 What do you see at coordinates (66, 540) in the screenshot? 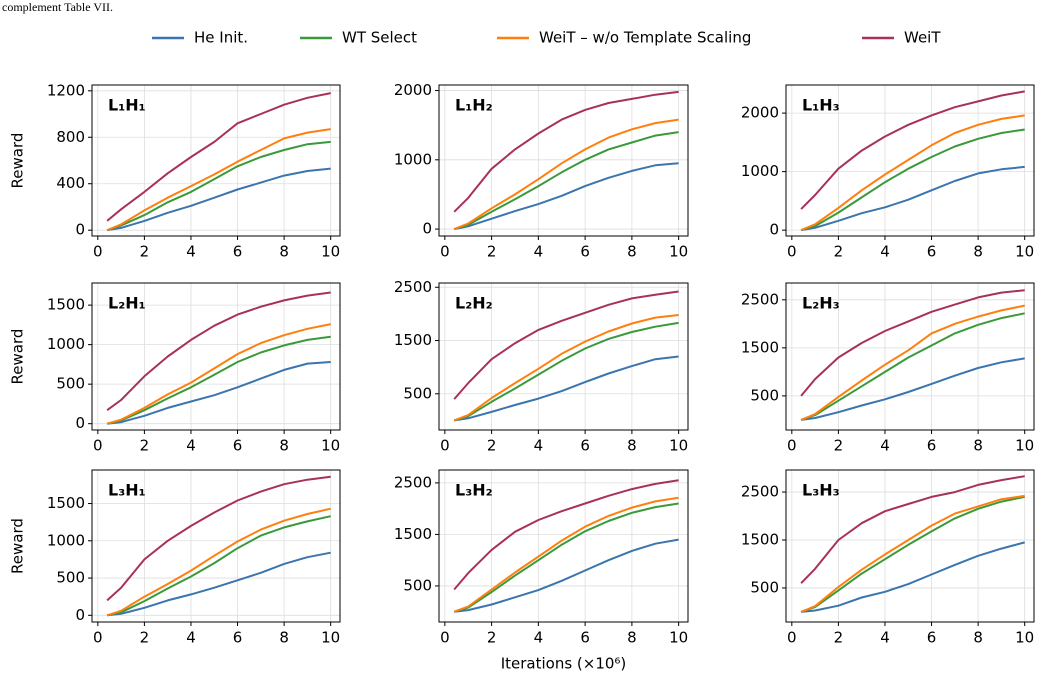
I see `y-tick-label: 1000` at bounding box center [66, 540].